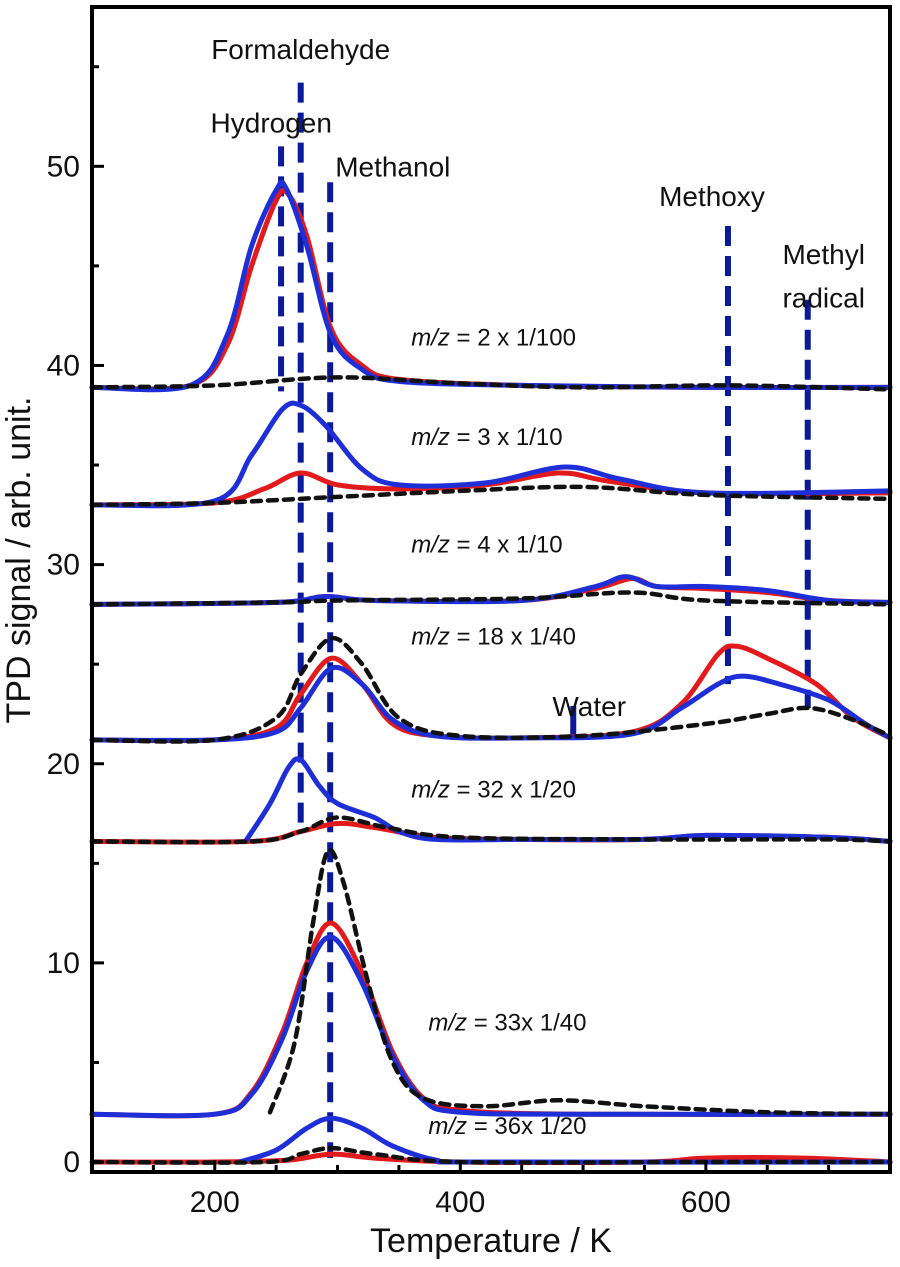 The height and width of the screenshot is (1267, 900). Describe the element at coordinates (712, 196) in the screenshot. I see `species-label: Methoxy` at that location.